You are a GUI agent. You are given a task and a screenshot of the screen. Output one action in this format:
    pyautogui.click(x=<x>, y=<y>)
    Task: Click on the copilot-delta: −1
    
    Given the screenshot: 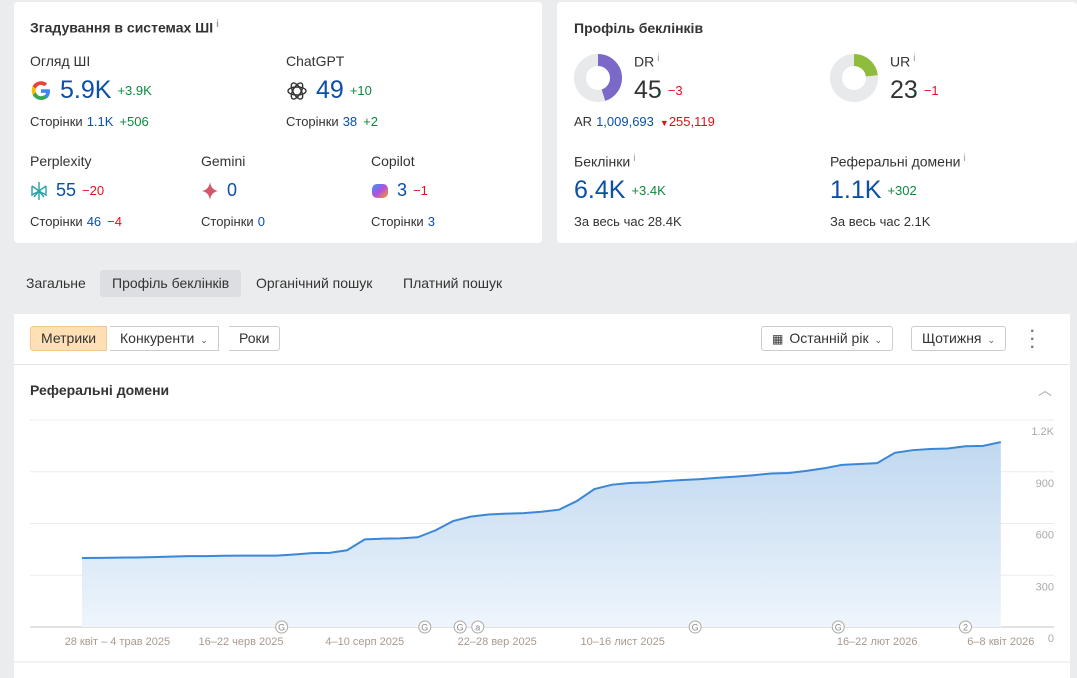 What is the action you would take?
    pyautogui.click(x=420, y=190)
    